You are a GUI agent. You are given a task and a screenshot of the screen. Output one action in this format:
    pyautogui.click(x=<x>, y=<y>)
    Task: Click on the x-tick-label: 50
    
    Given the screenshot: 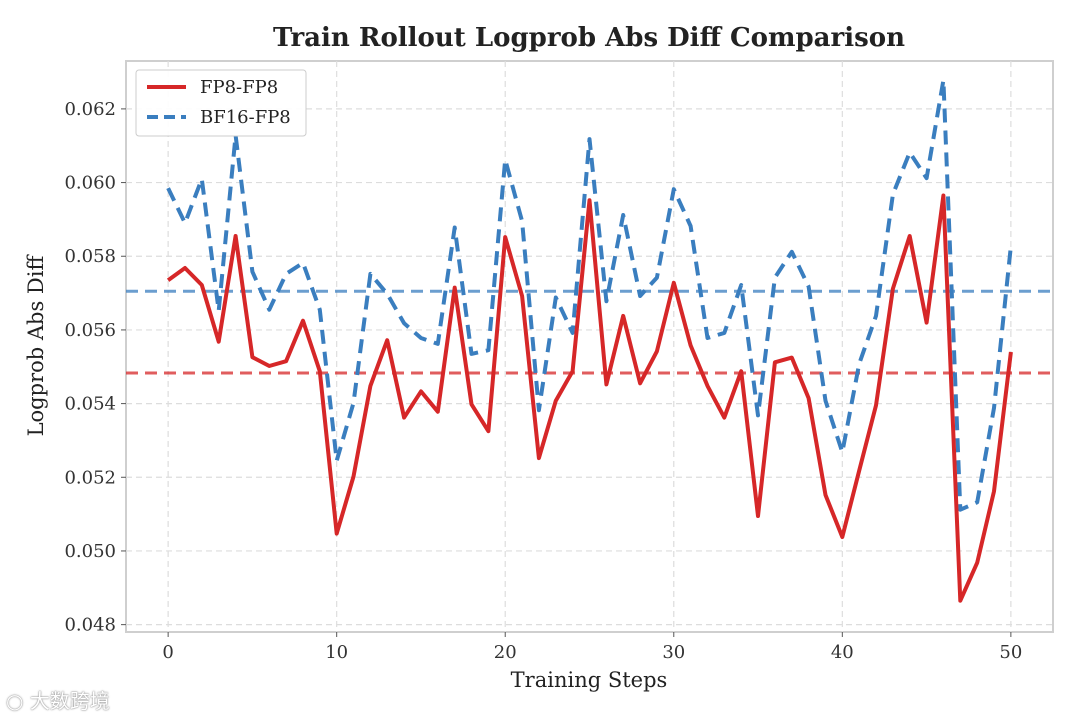 What is the action you would take?
    pyautogui.click(x=1010, y=652)
    